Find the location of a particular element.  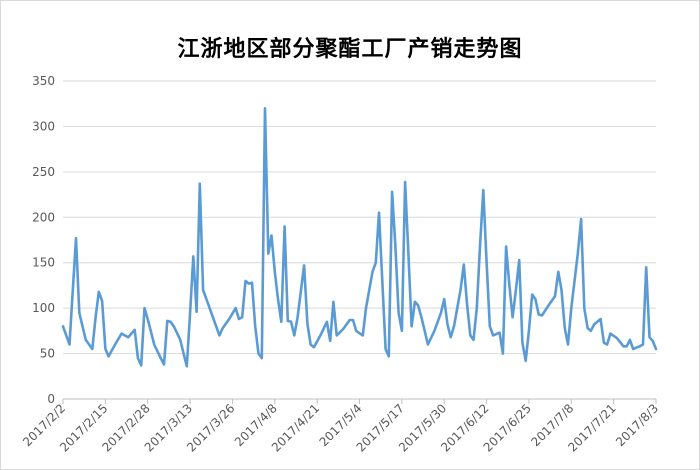

y-tick-label: 350 is located at coordinates (43, 81).